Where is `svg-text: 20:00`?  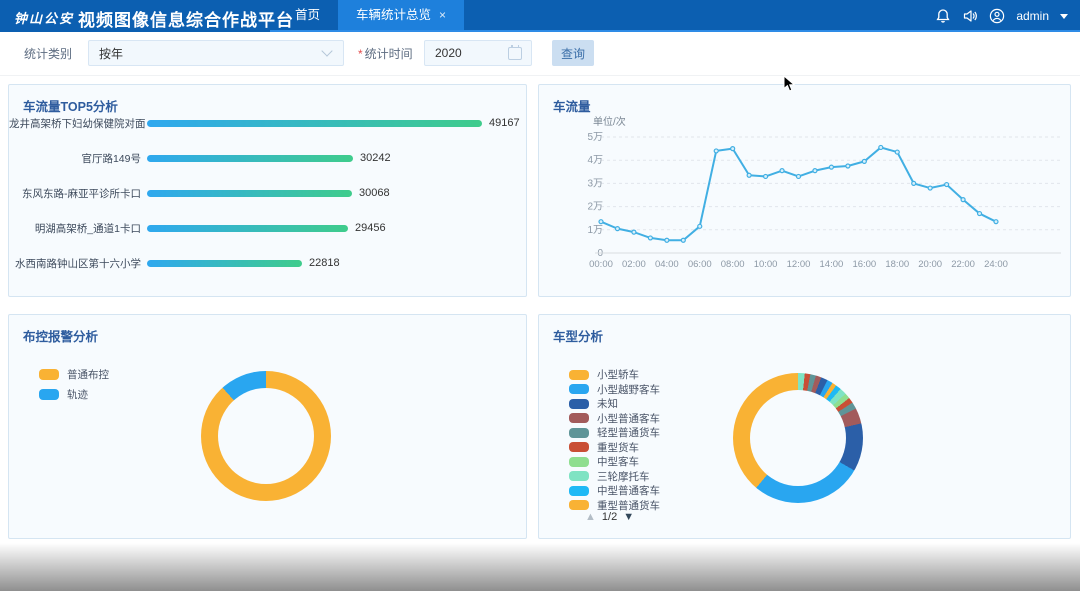
svg-text: 20:00 is located at coordinates (930, 264).